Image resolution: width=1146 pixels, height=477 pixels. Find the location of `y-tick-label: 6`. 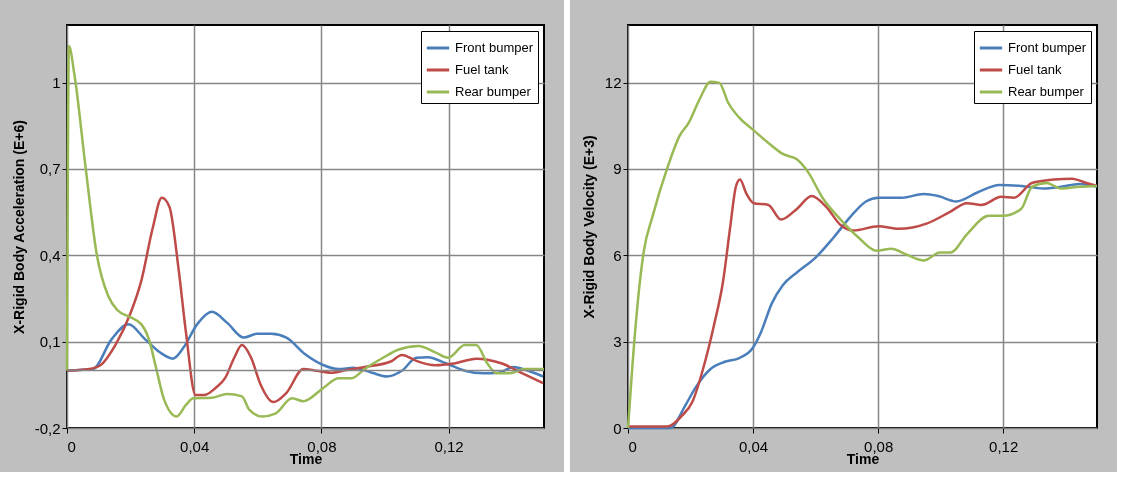

y-tick-label: 6 is located at coordinates (617, 255).